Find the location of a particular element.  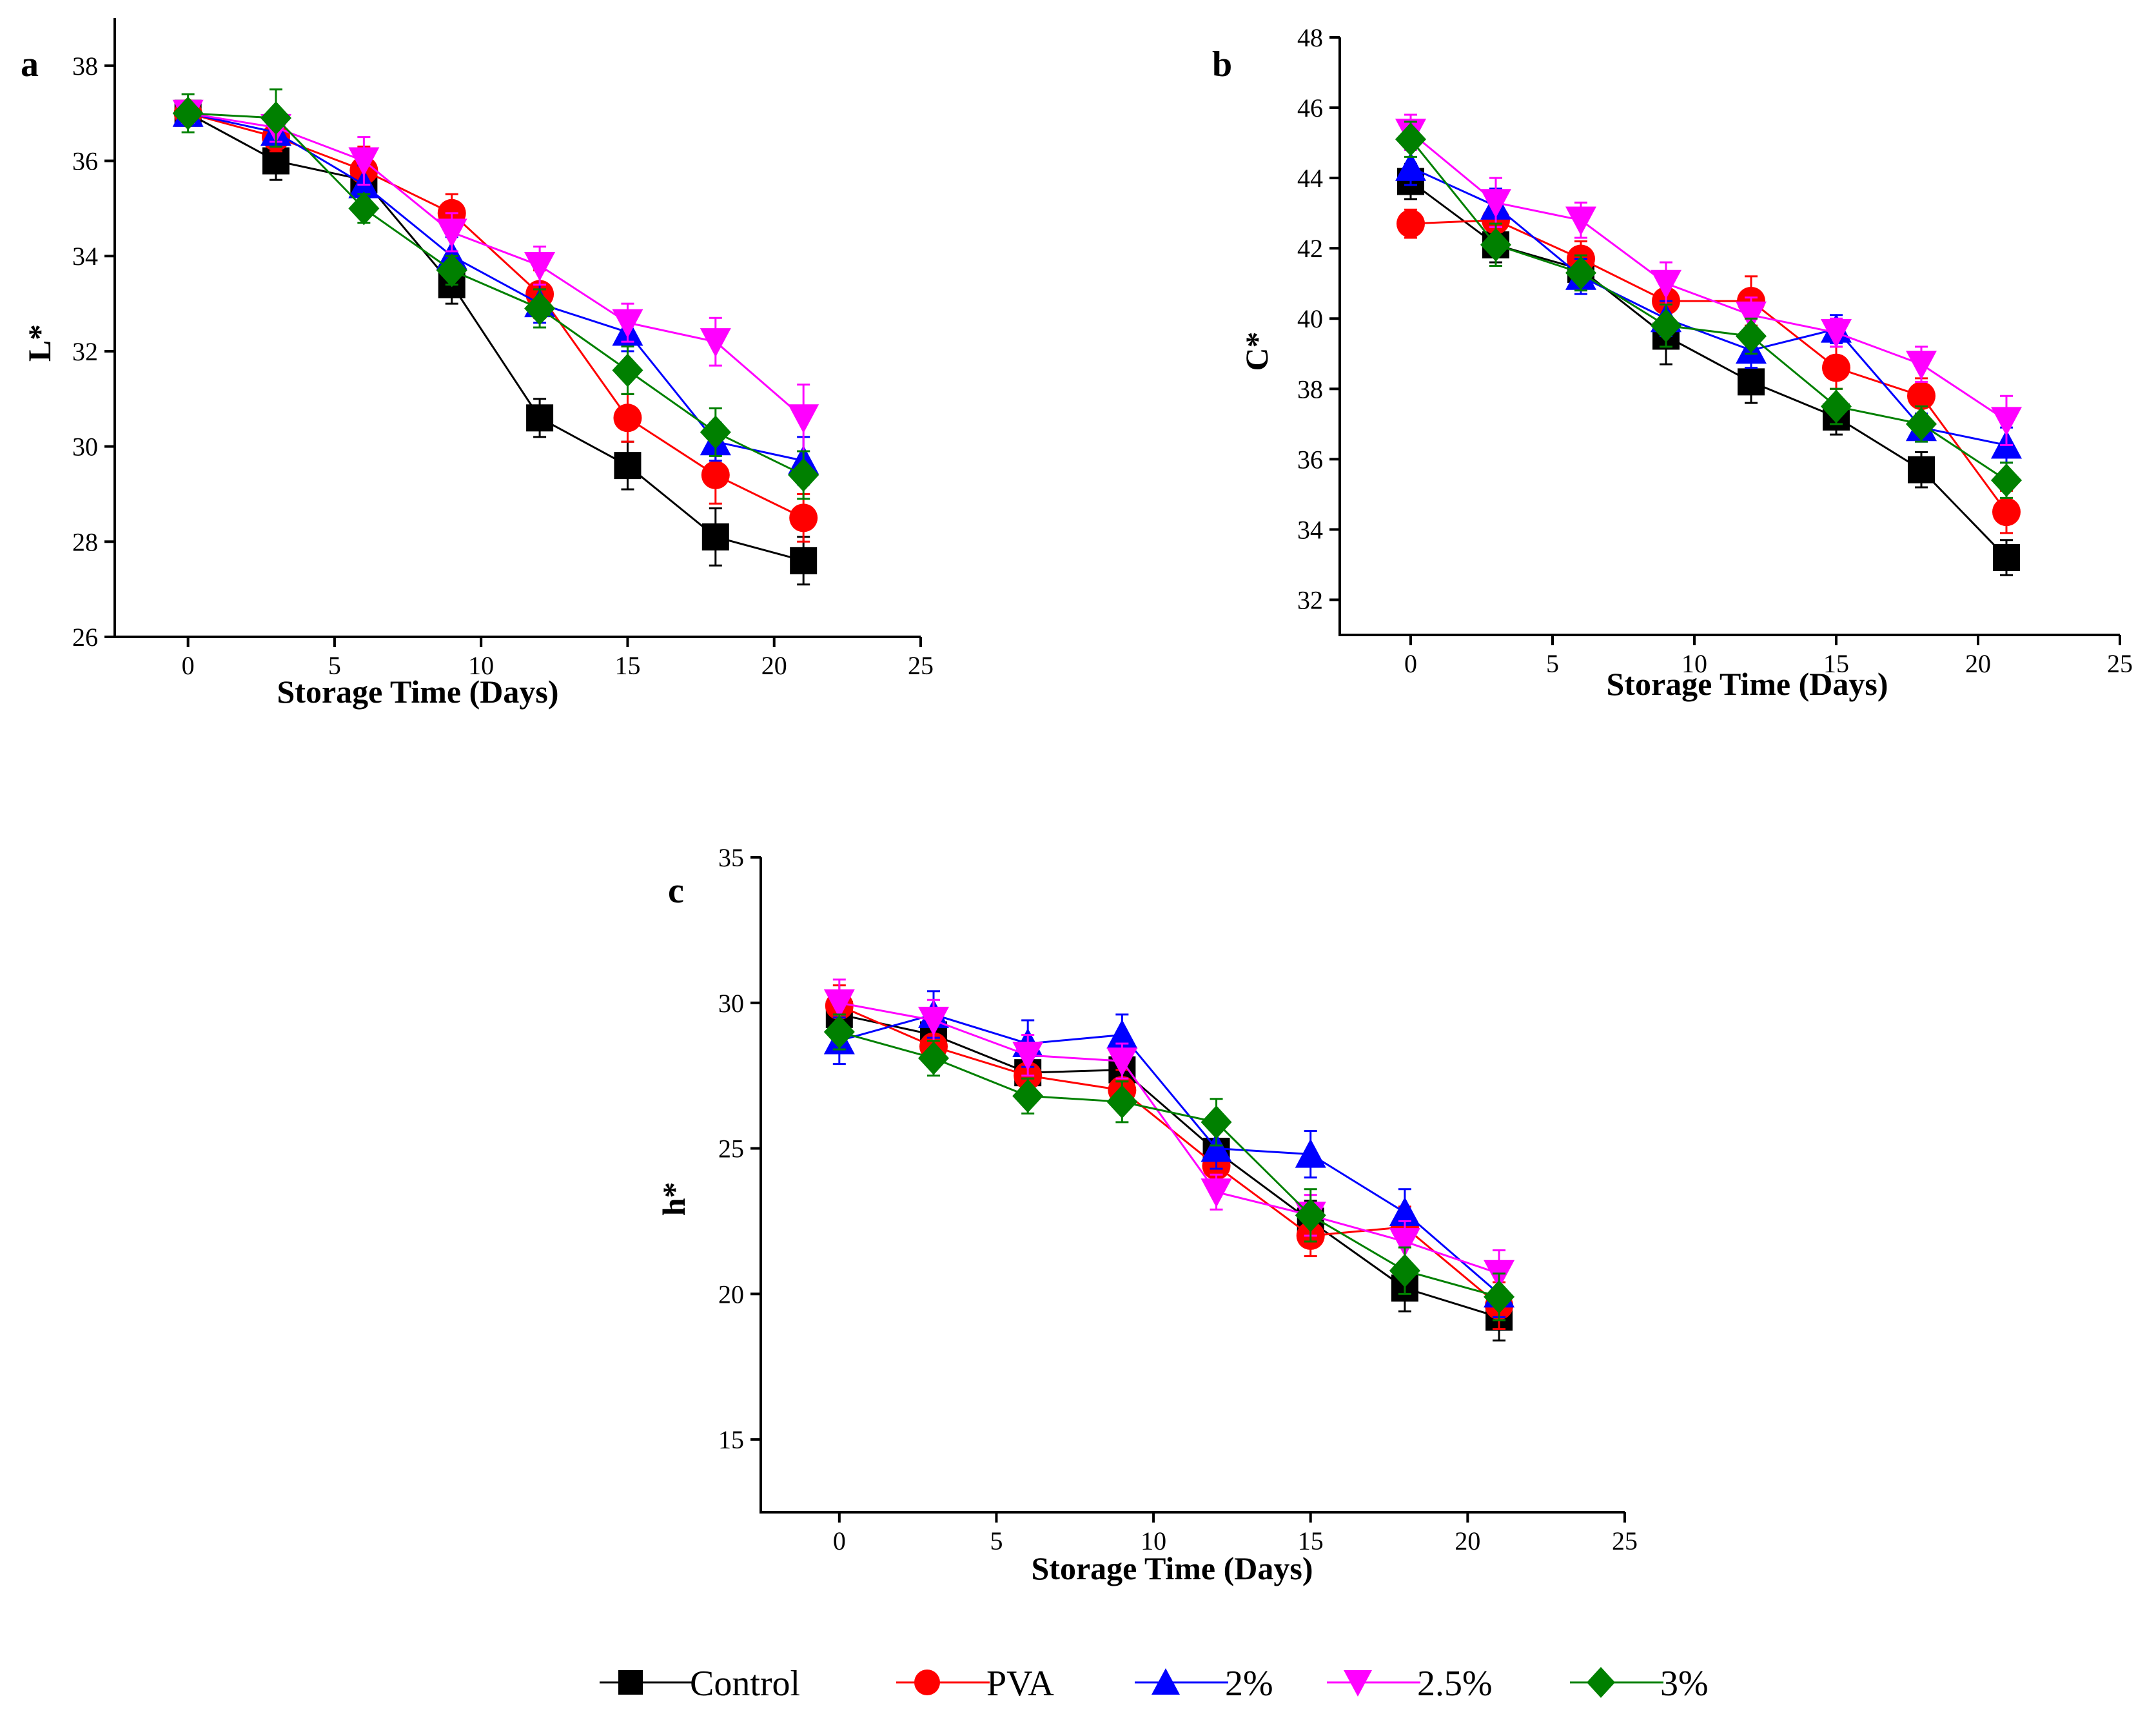

panel-c-series-control-line is located at coordinates (1169, 1165).